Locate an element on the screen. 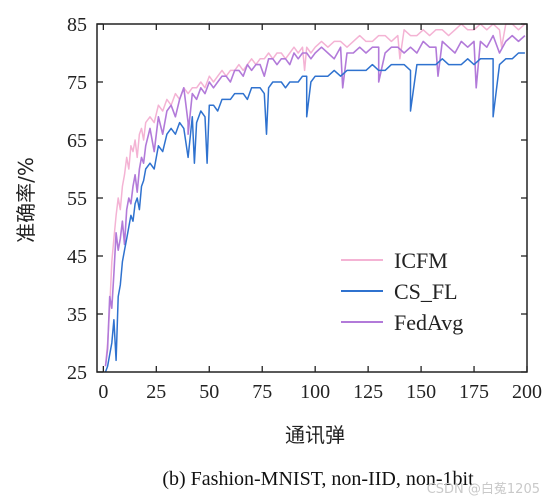 The image size is (550, 502). y-axis-title: 准确率/% is located at coordinates (26, 200).